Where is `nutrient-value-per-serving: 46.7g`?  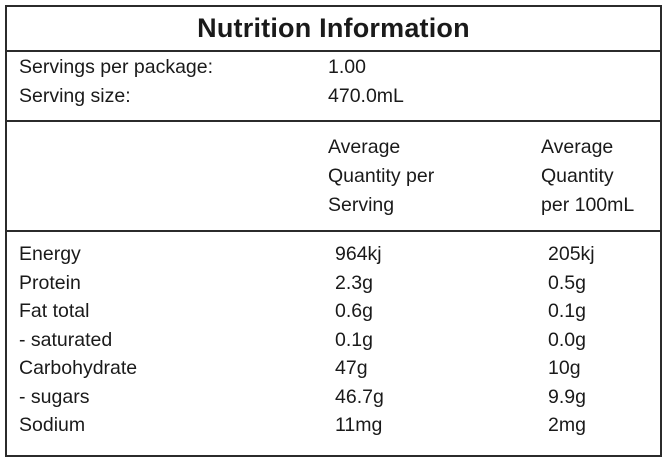 nutrient-value-per-serving: 46.7g is located at coordinates (359, 396).